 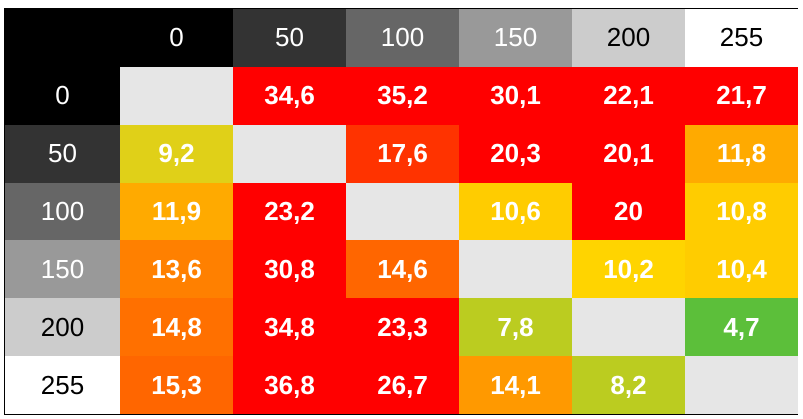 I want to click on col-header-200: 200, so click(x=628, y=38).